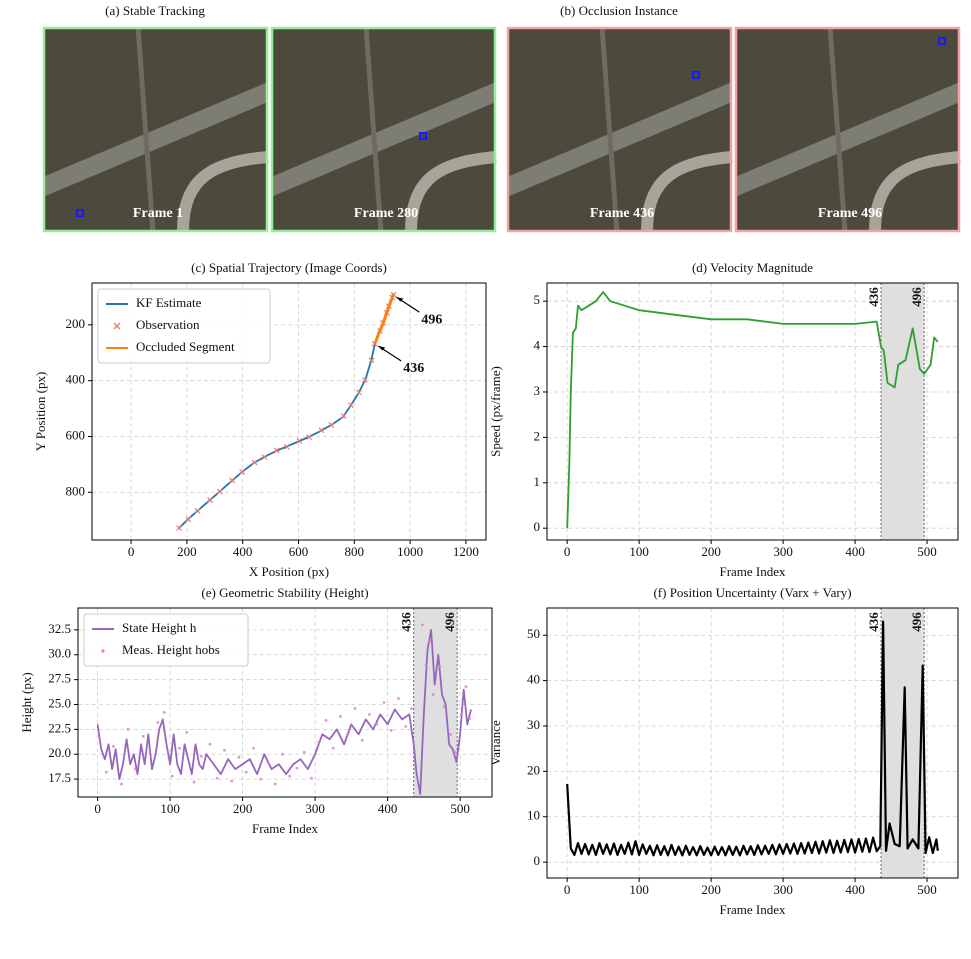 The width and height of the screenshot is (971, 959). What do you see at coordinates (449, 622) in the screenshot?
I see `occlusion-label: 496` at bounding box center [449, 622].